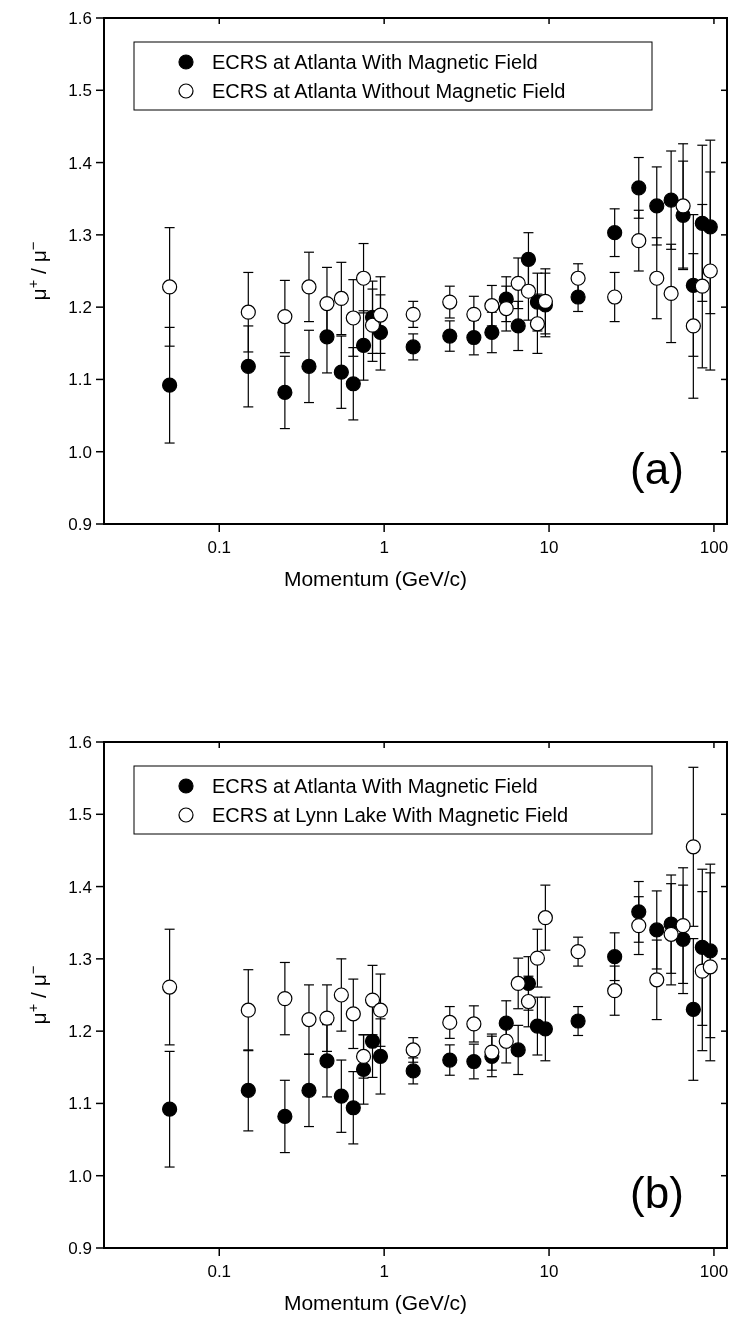 The width and height of the screenshot is (736, 1329). I want to click on annotation: (b), so click(657, 1192).